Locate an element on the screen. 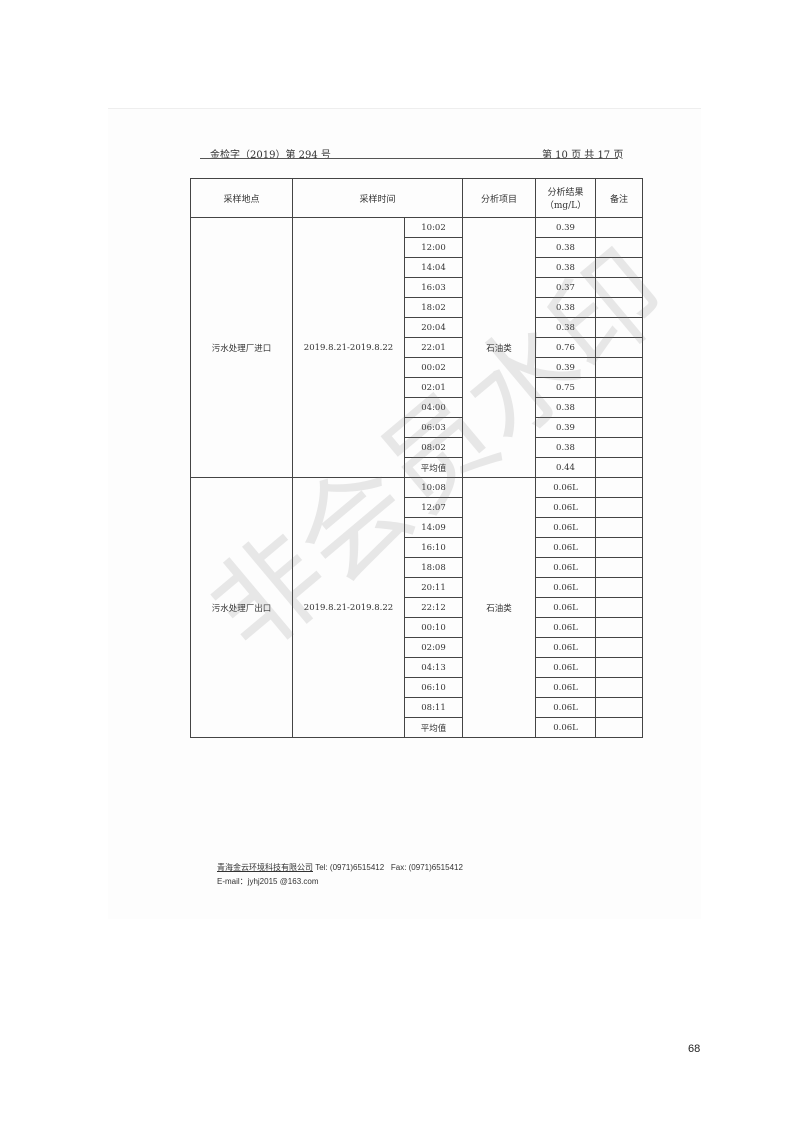 The height and width of the screenshot is (1122, 793). col-item: 分析项目 is located at coordinates (499, 198).